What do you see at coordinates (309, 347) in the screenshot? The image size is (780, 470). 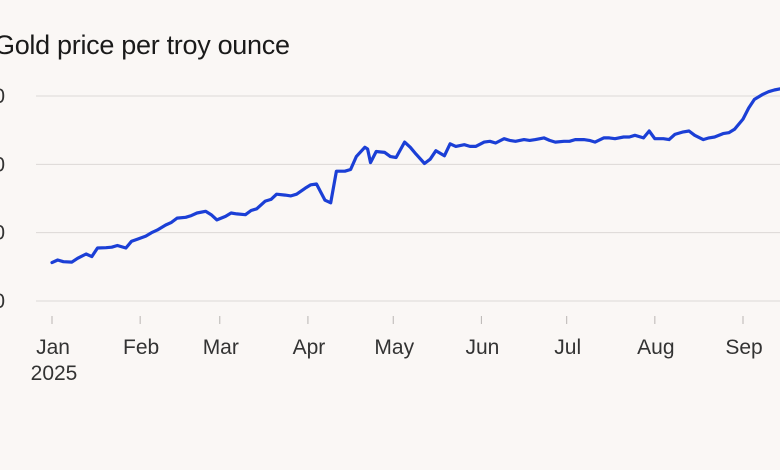 I see `x-tick-label: Apr` at bounding box center [309, 347].